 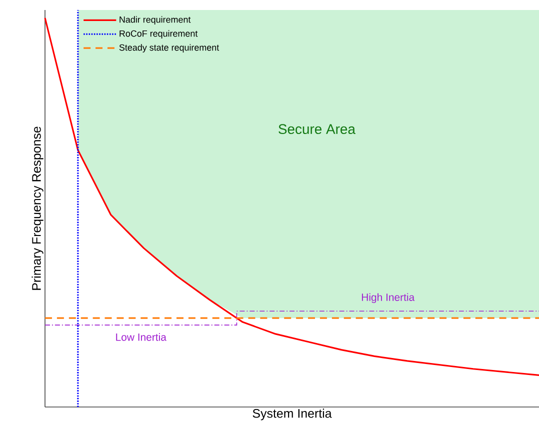 I want to click on annotation: RoCoF requirement, so click(x=159, y=34).